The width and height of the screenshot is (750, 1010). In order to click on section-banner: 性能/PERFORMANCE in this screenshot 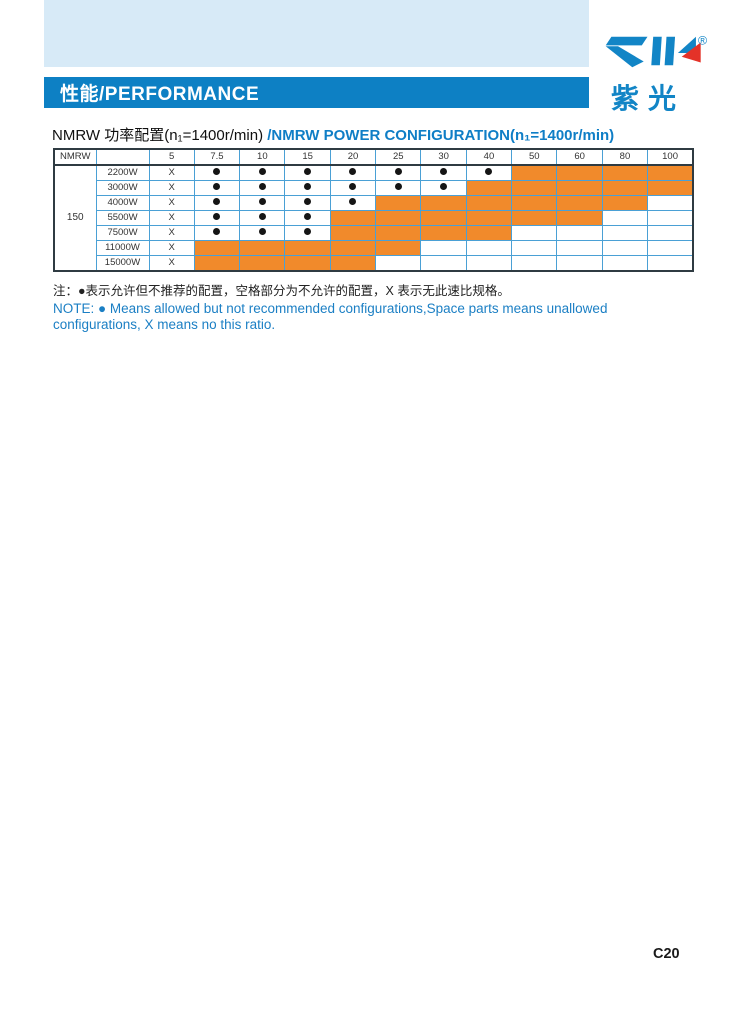, I will do `click(316, 92)`.